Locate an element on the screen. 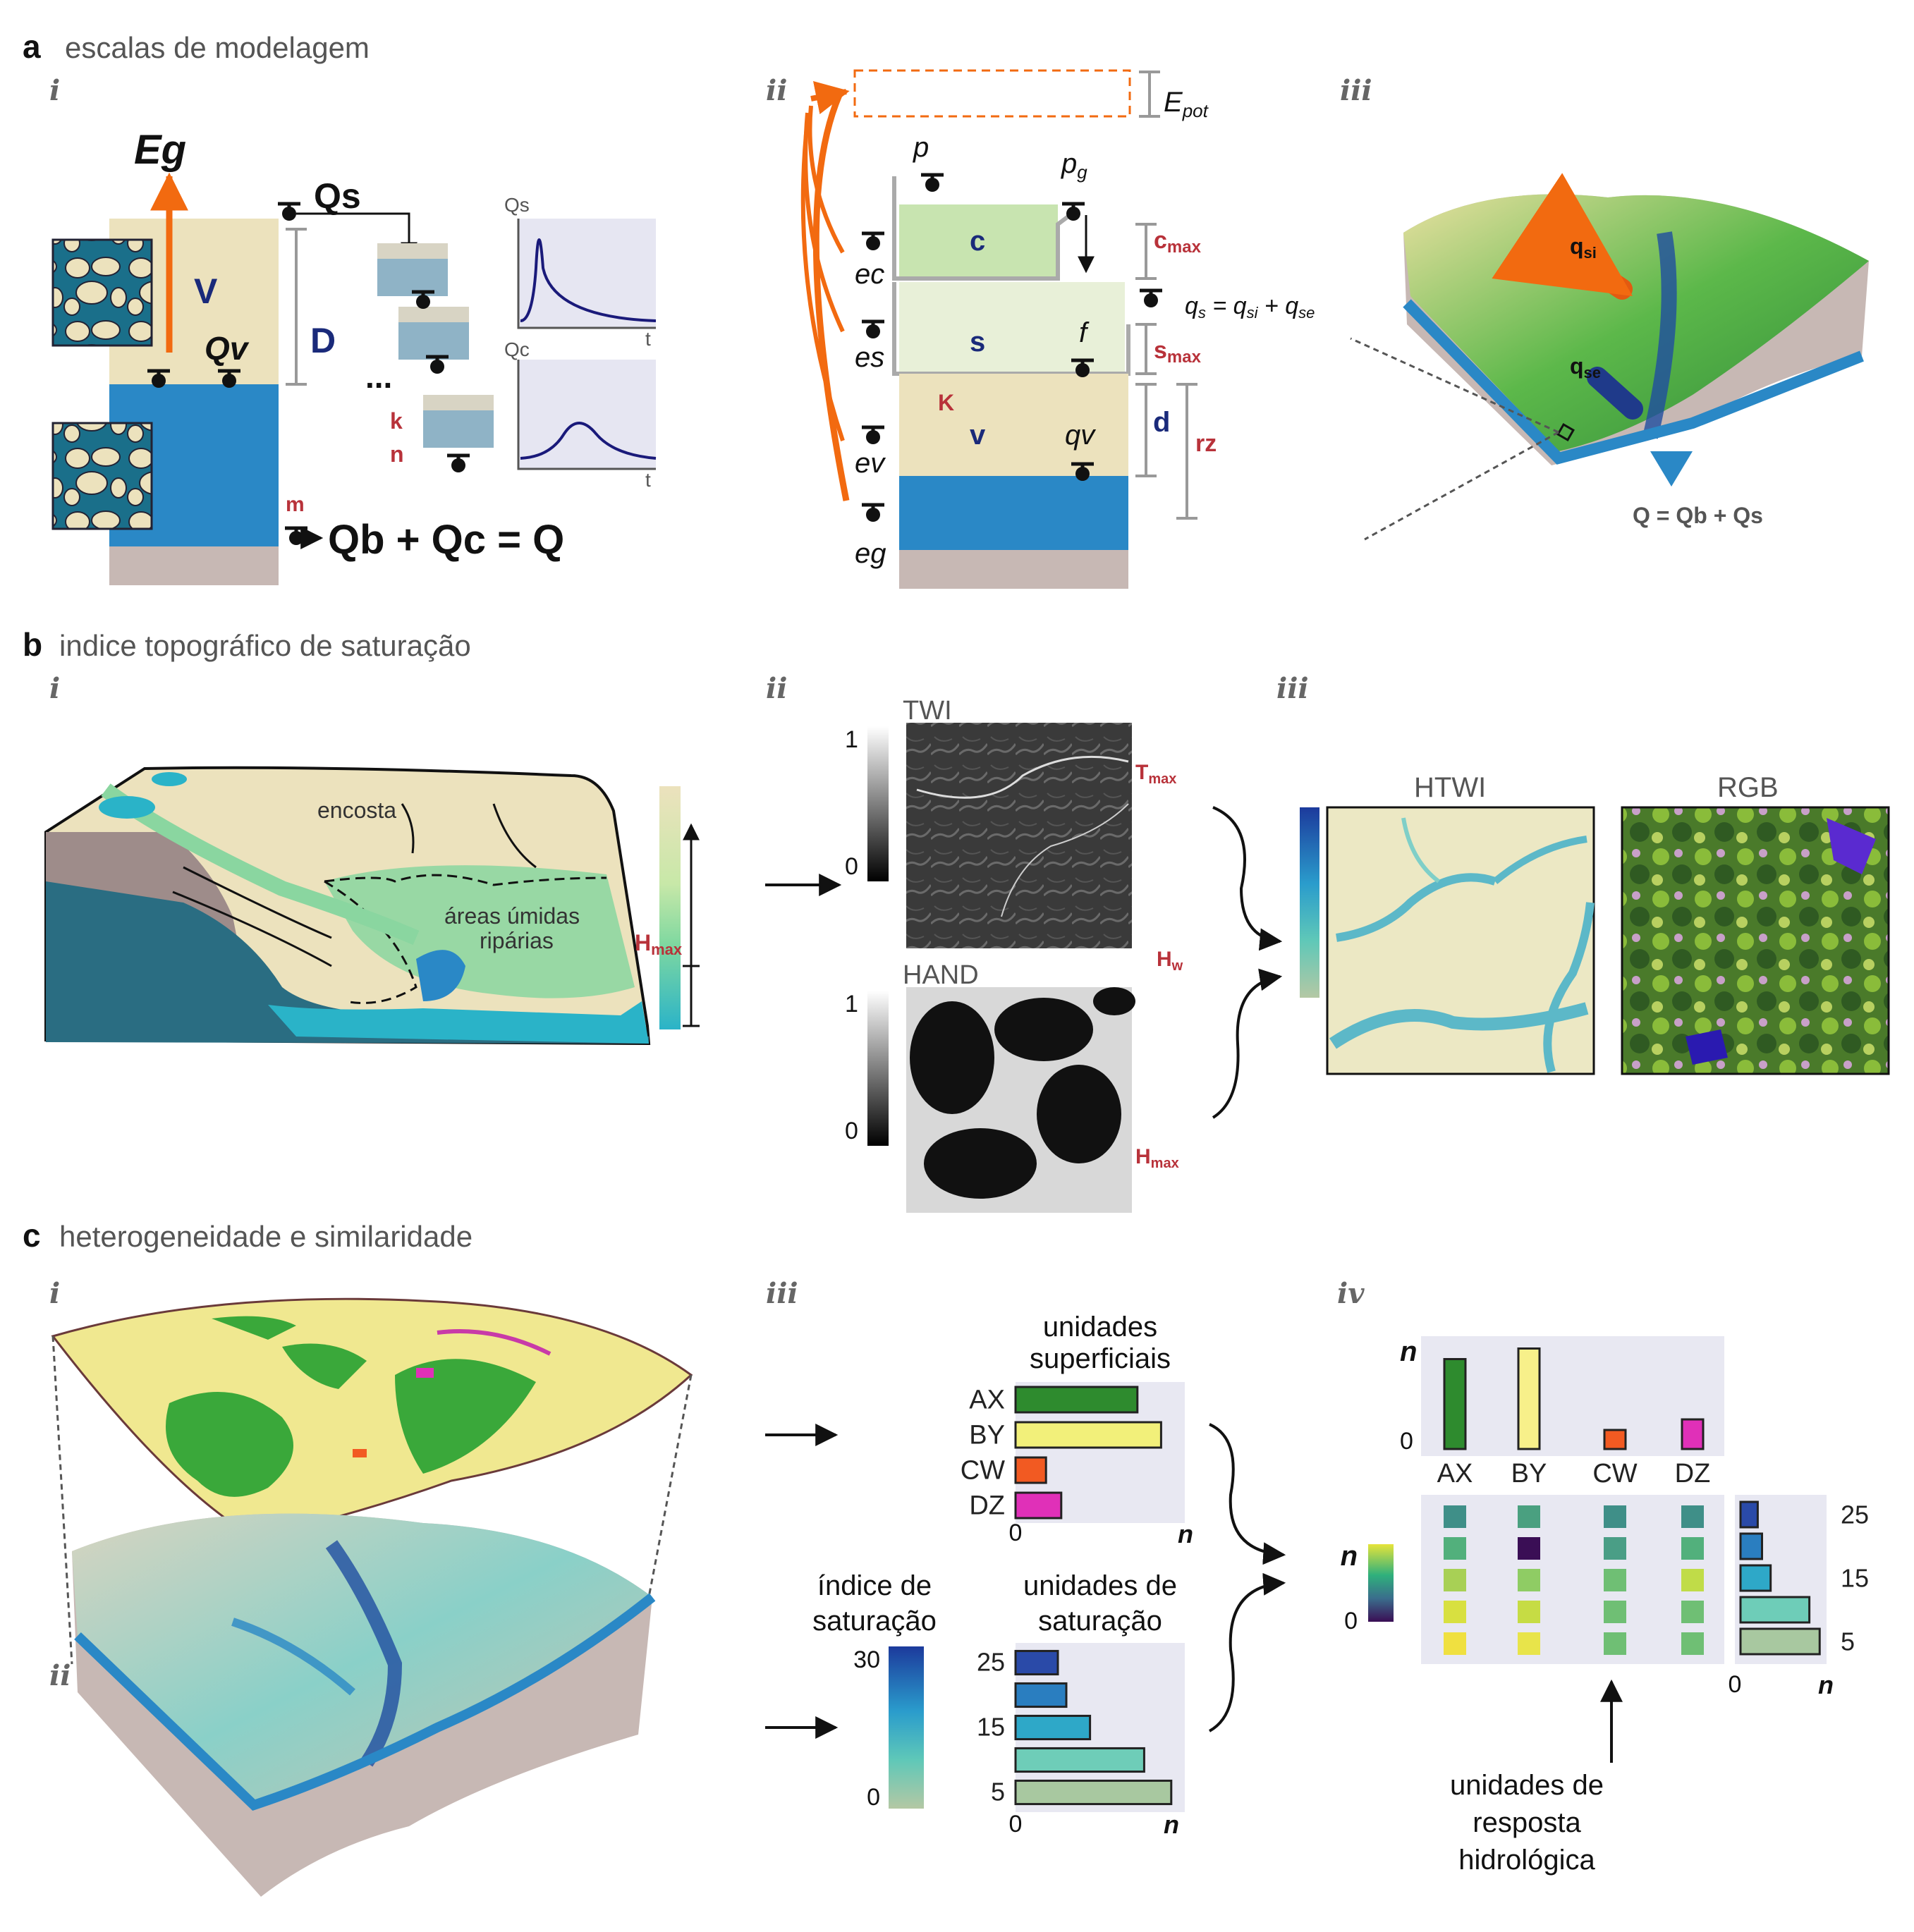 Image resolution: width=1914 pixels, height=1932 pixels. axis-n-label: n is located at coordinates (1826, 1685).